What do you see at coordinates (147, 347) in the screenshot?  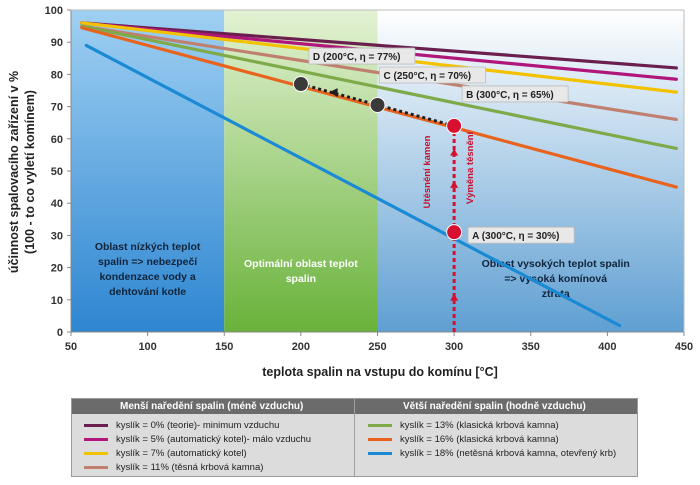 I see `x-tick-label: 100` at bounding box center [147, 347].